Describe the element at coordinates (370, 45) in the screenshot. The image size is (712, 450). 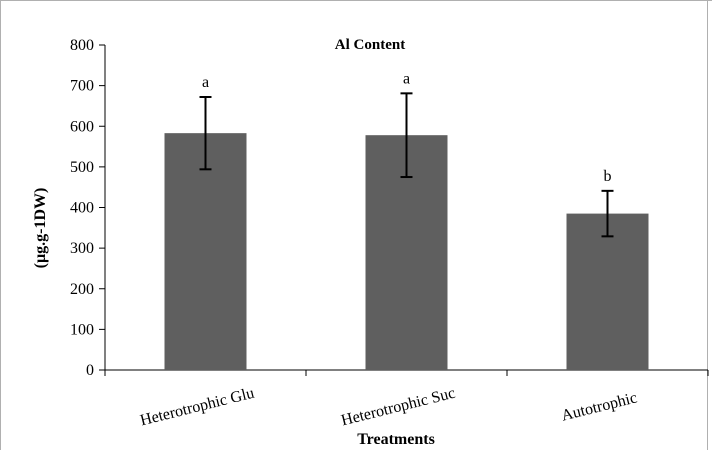
I see `chart-title: Al Content` at that location.